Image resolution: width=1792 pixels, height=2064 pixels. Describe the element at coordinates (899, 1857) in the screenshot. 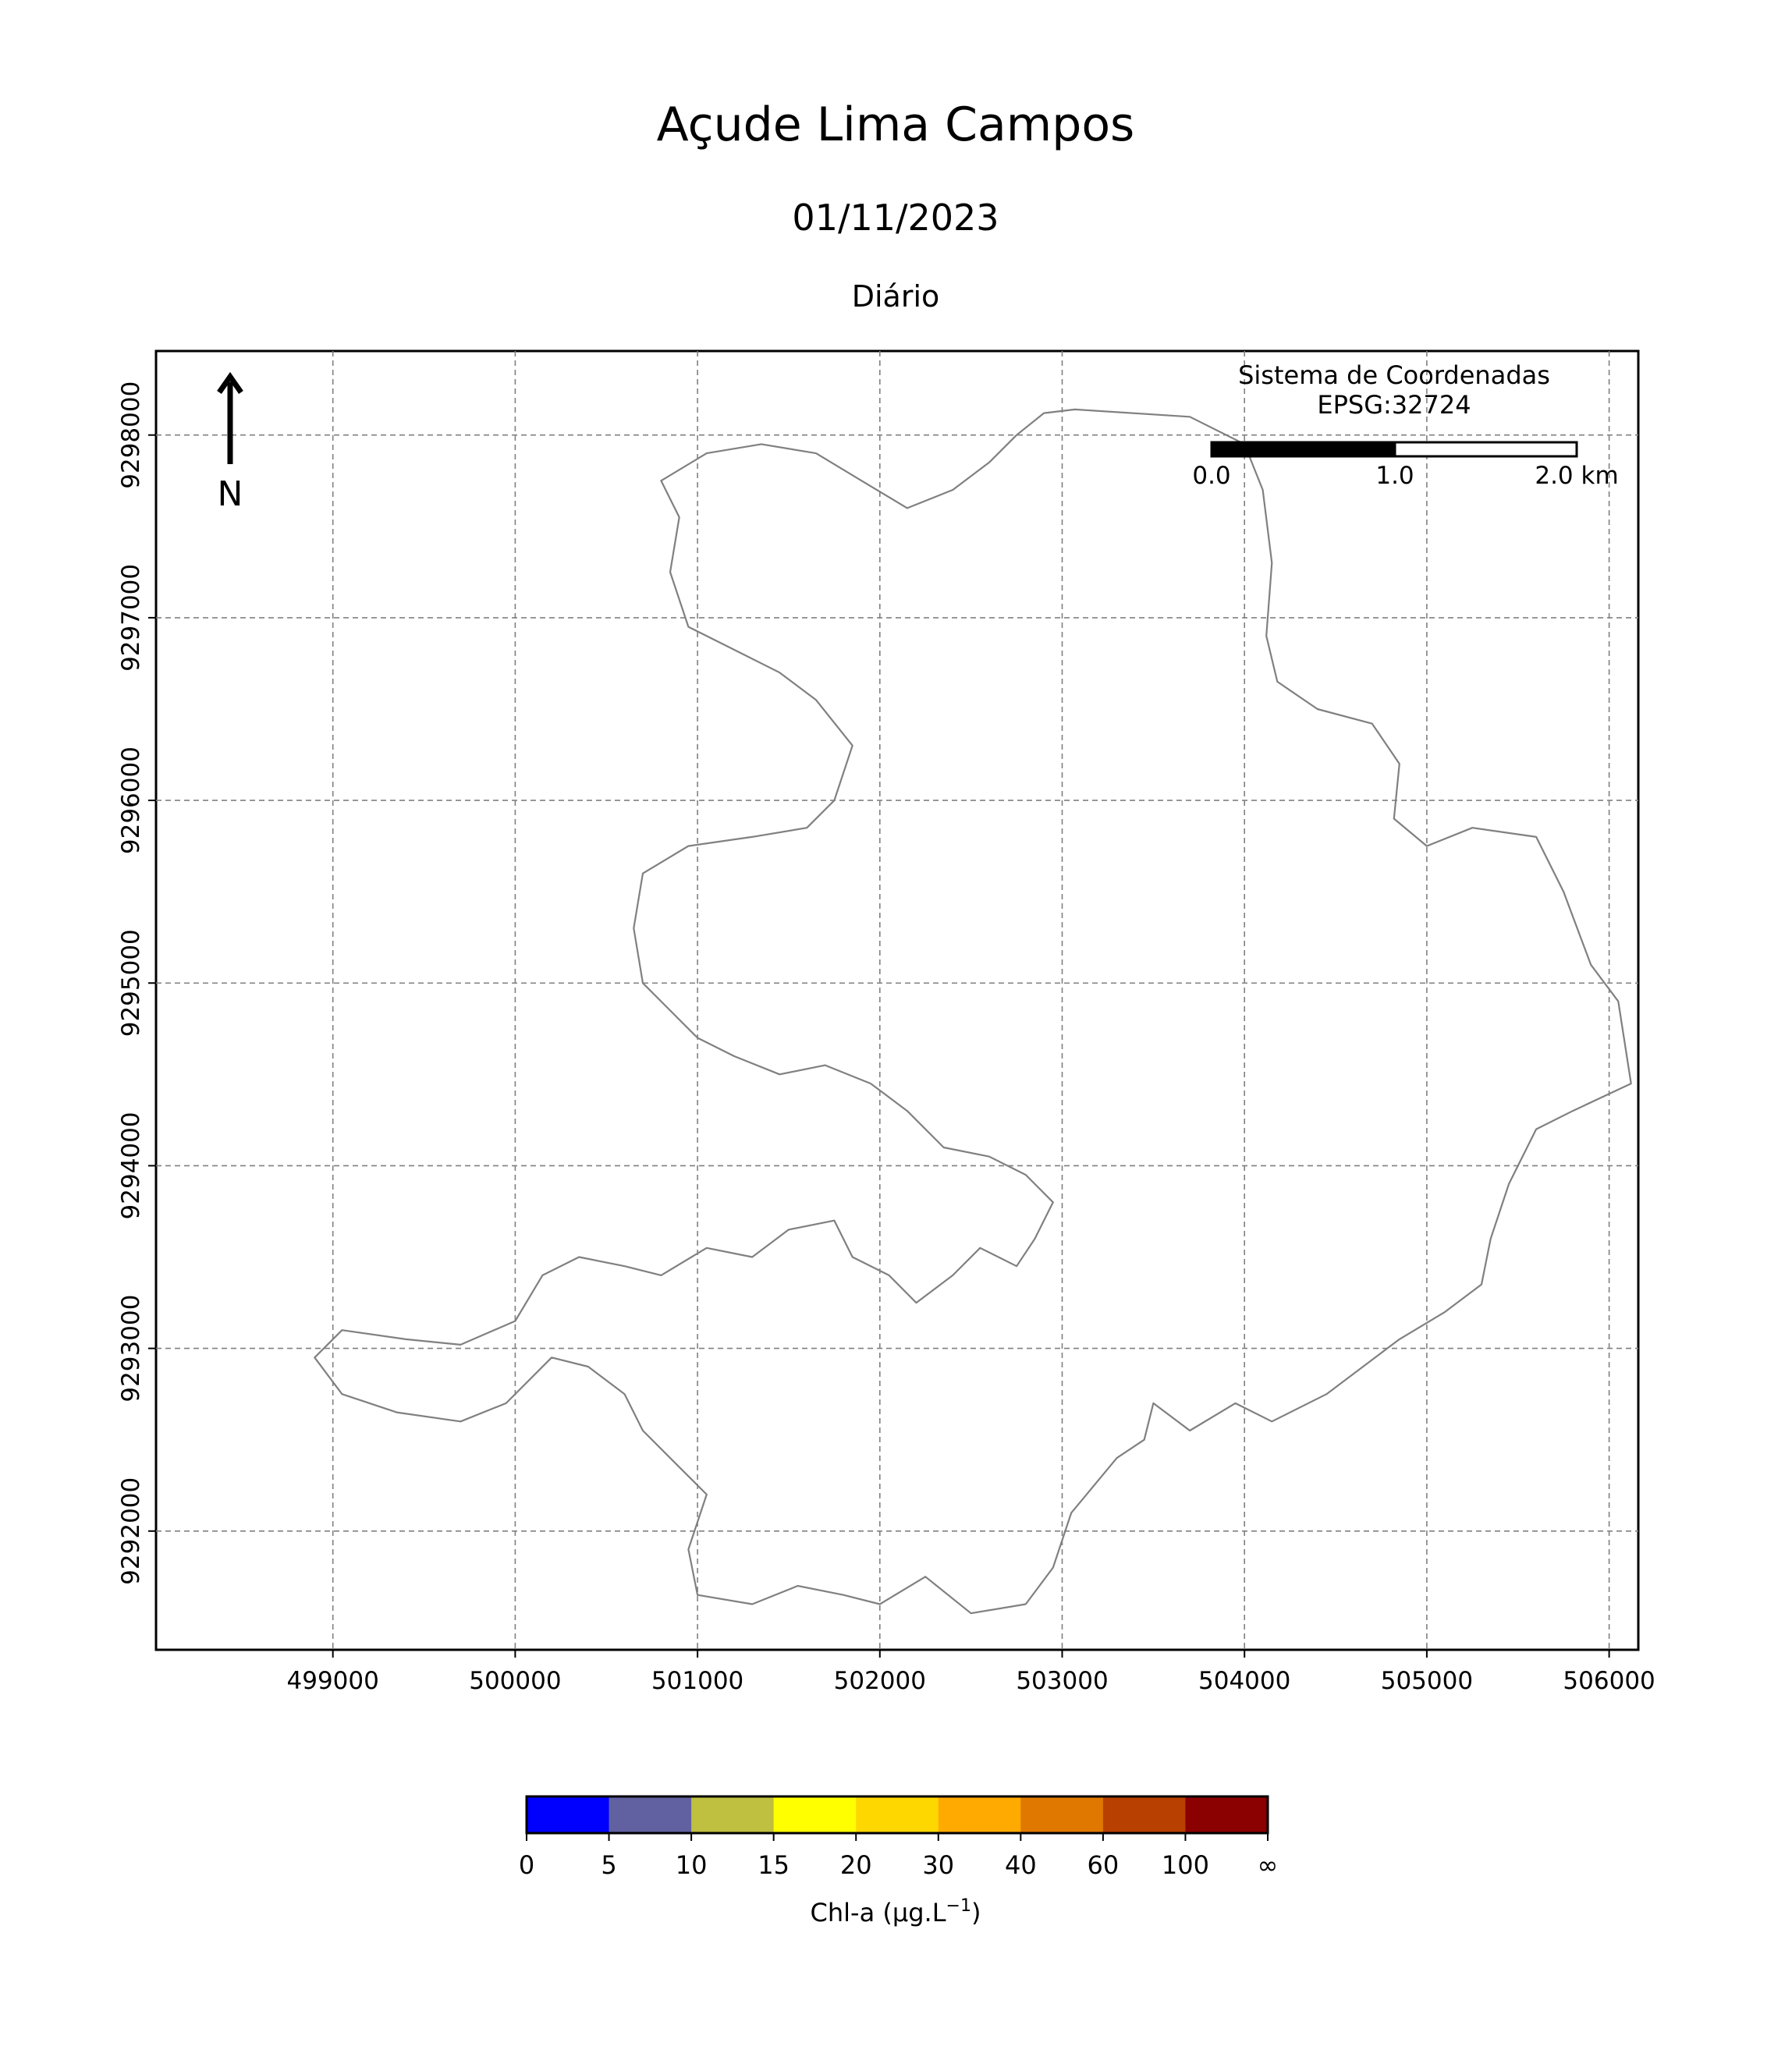

I see `colorbar-ticks: 0 5 10 15 20 30 40 60 100 ∞` at that location.